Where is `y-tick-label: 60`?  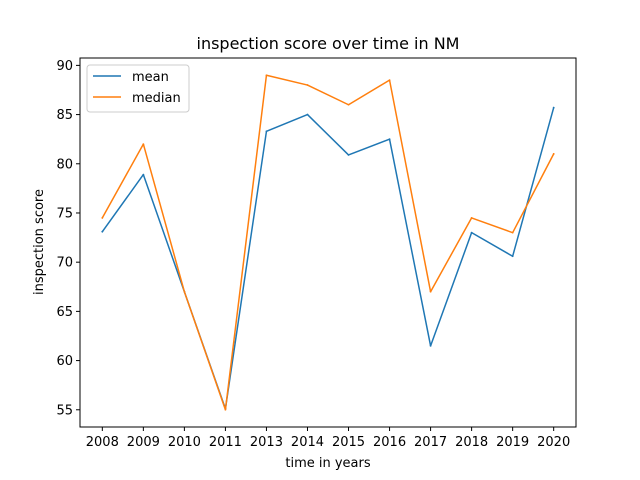
y-tick-label: 60 is located at coordinates (64, 361).